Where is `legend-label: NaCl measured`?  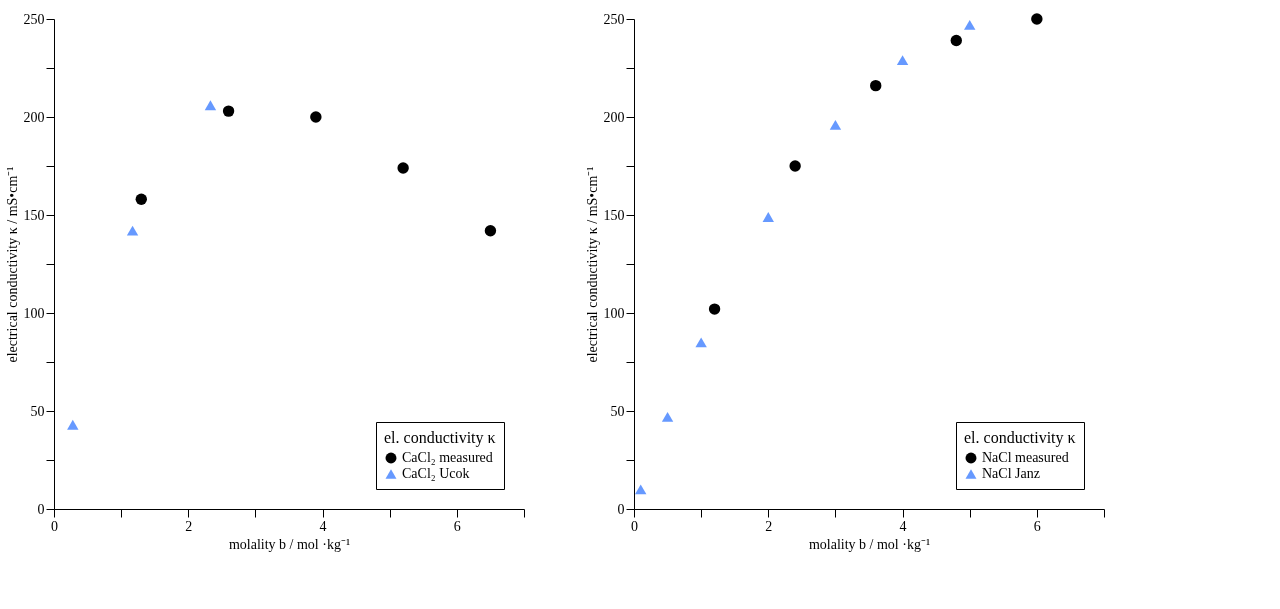 legend-label: NaCl measured is located at coordinates (1025, 457).